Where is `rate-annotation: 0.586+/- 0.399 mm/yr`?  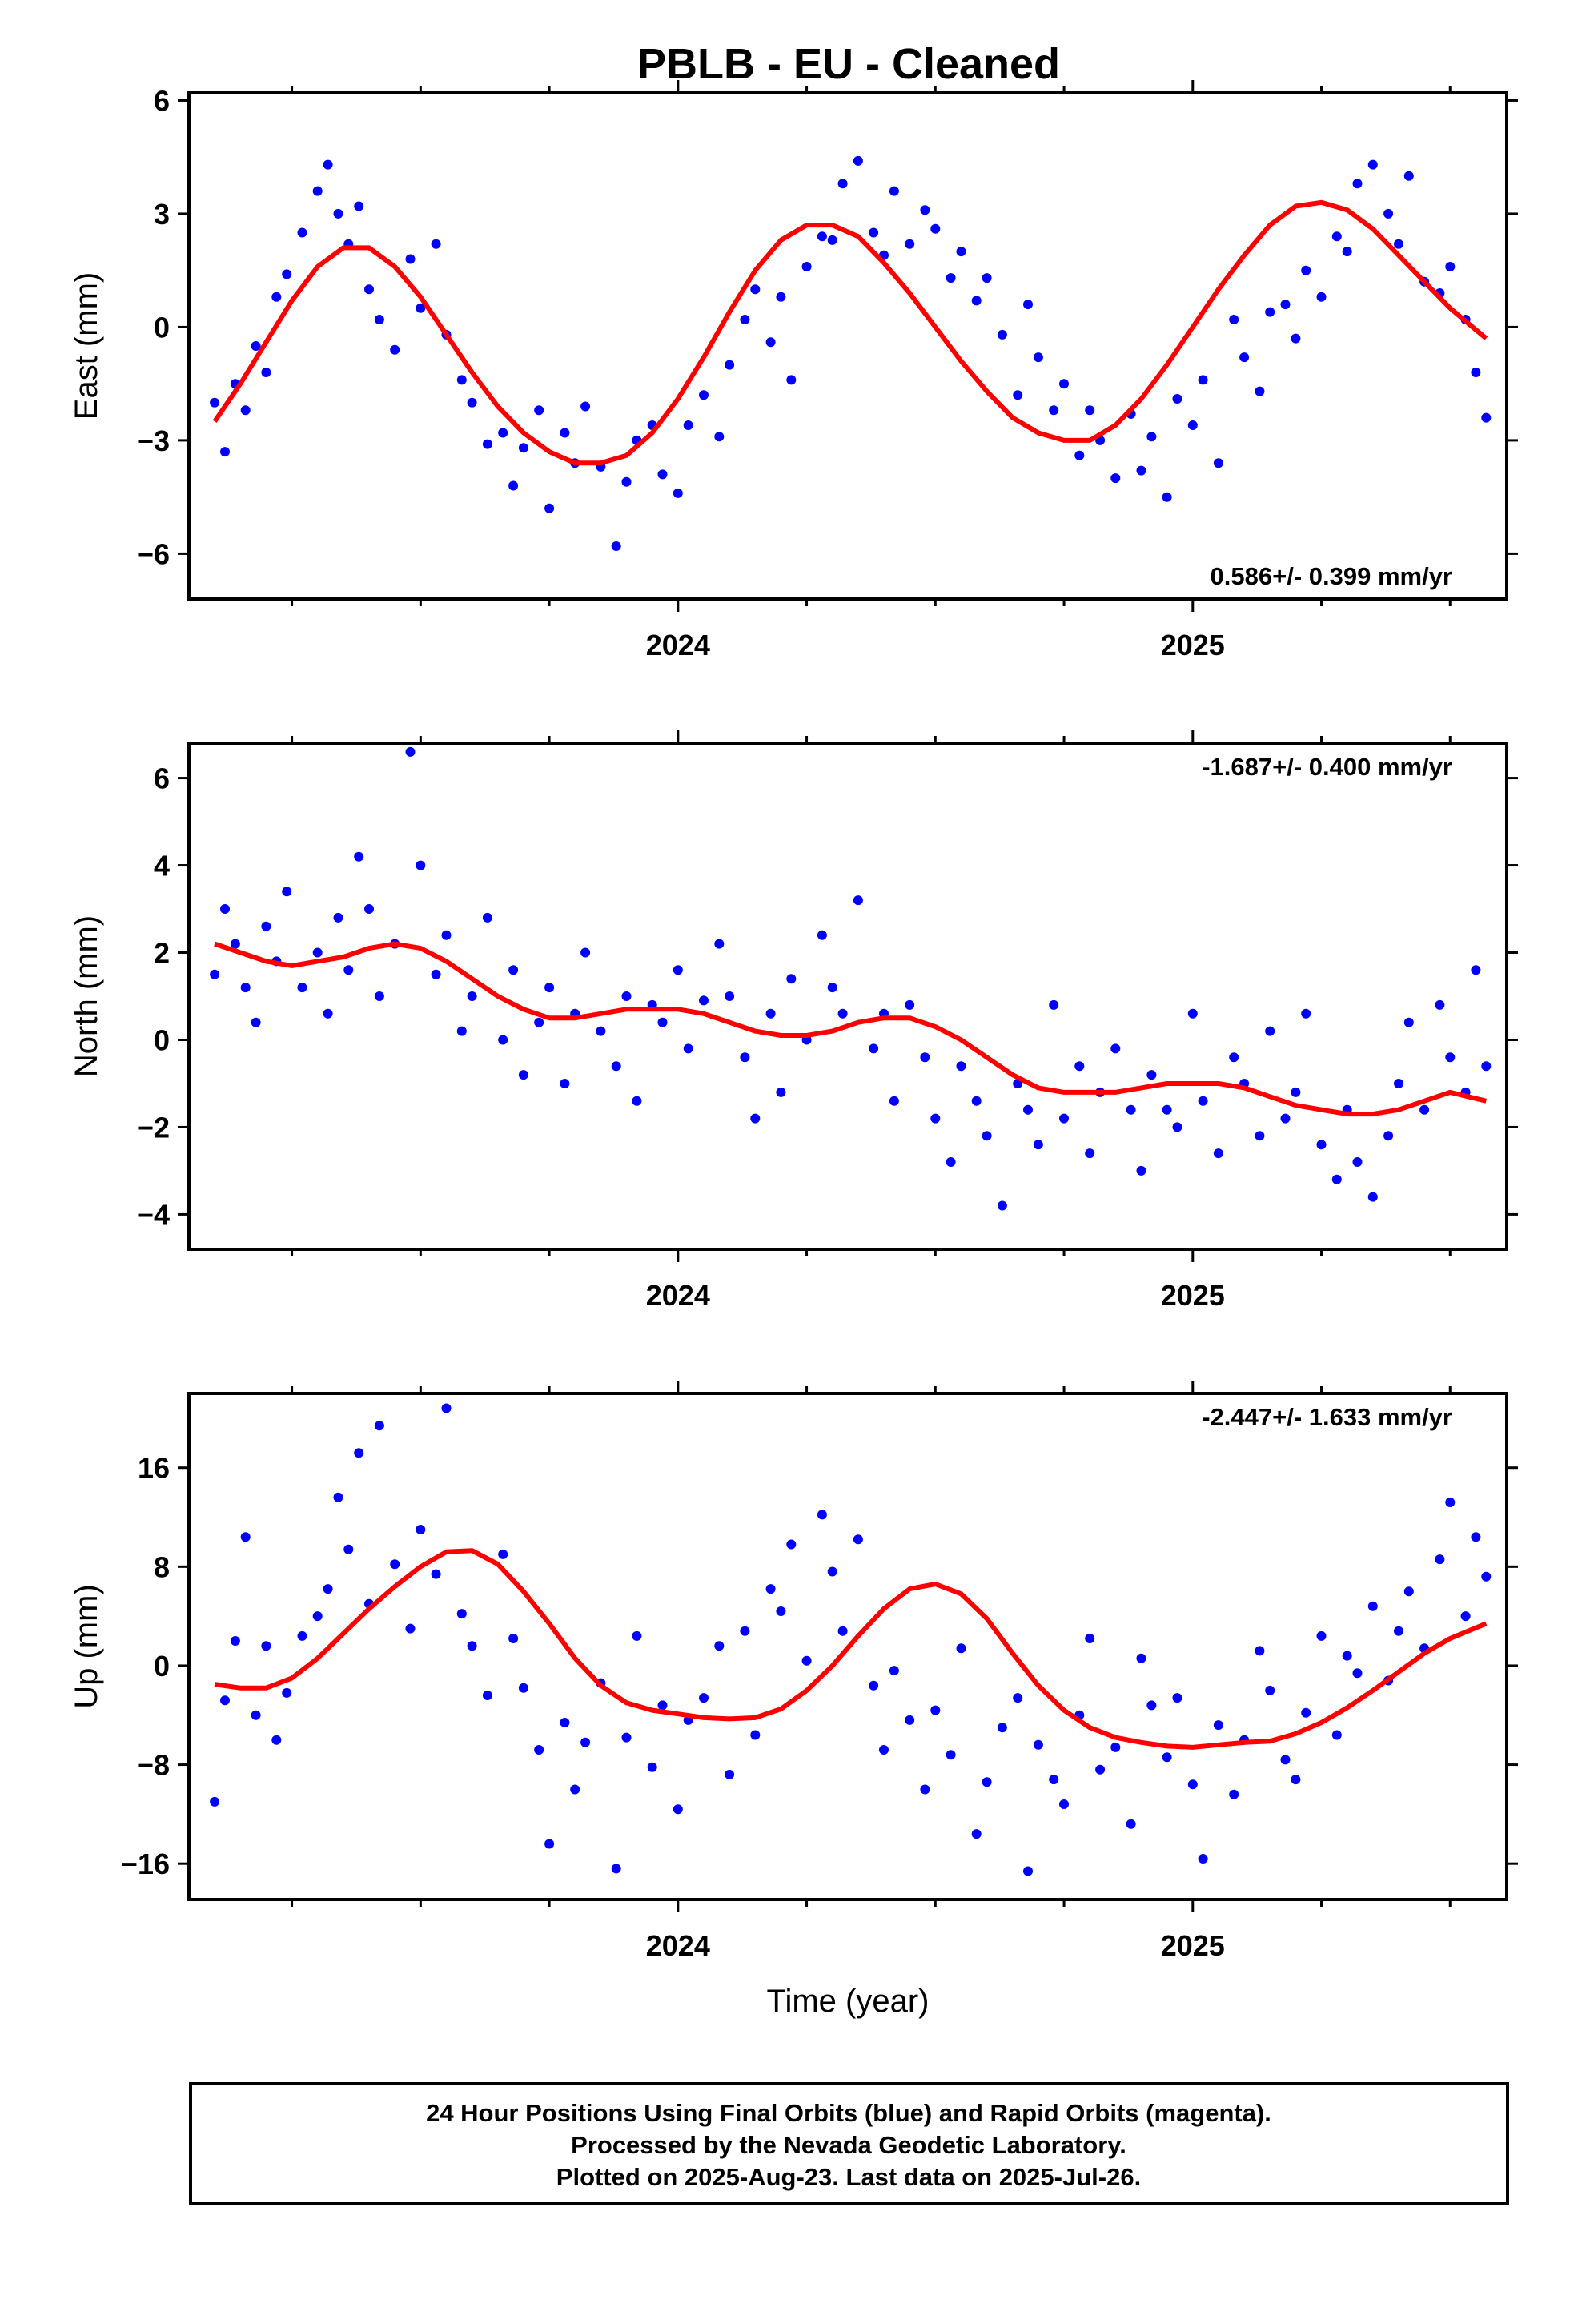
rate-annotation: 0.586+/- 0.399 mm/yr is located at coordinates (1331, 576).